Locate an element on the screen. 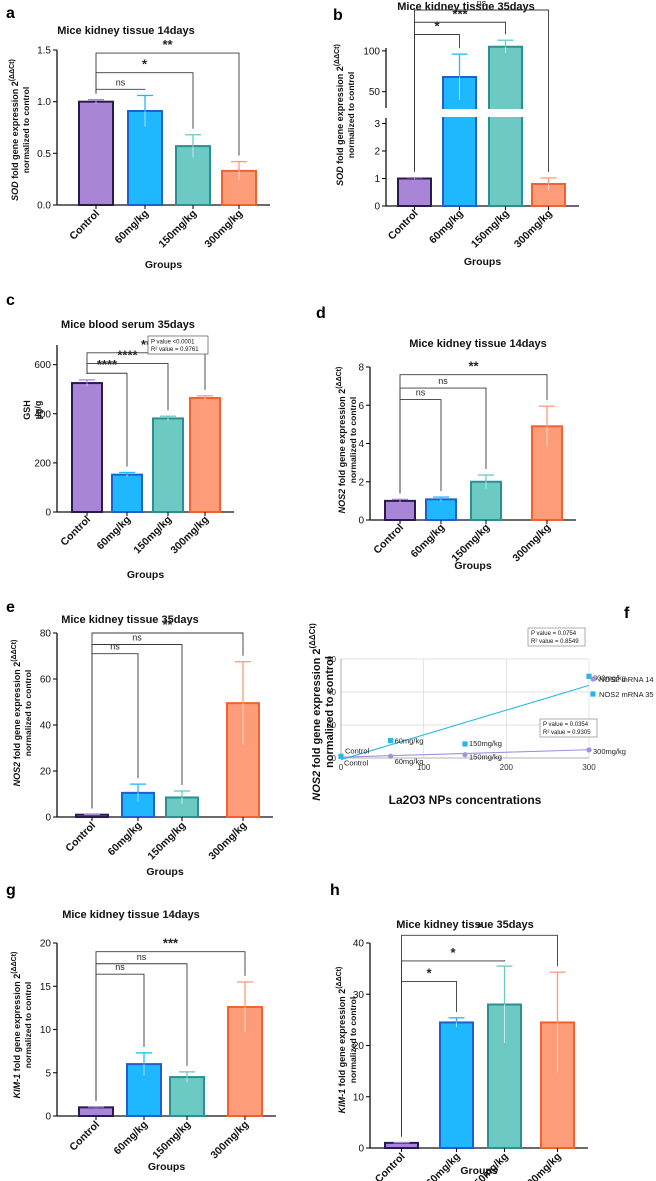 Image resolution: width=656 pixels, height=1181 pixels. stats-pvalue-35: P value = 0.0754 is located at coordinates (554, 634).